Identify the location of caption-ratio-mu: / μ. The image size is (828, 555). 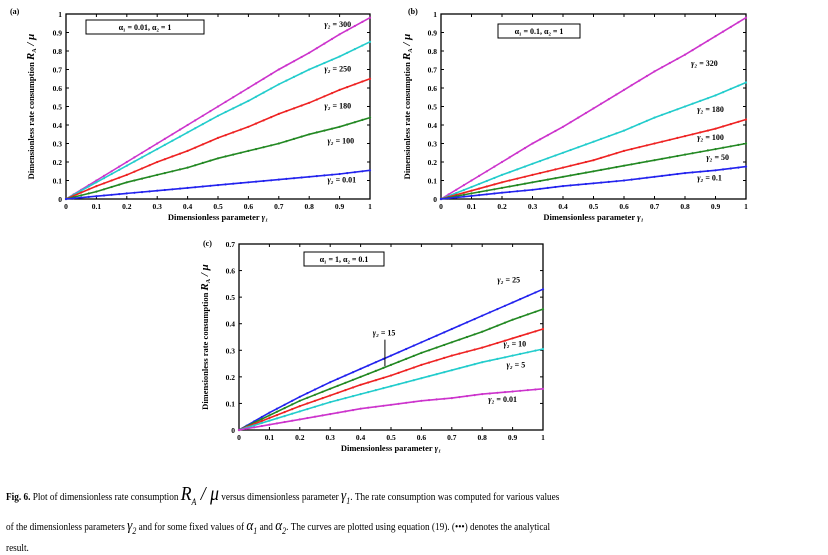
(207, 494).